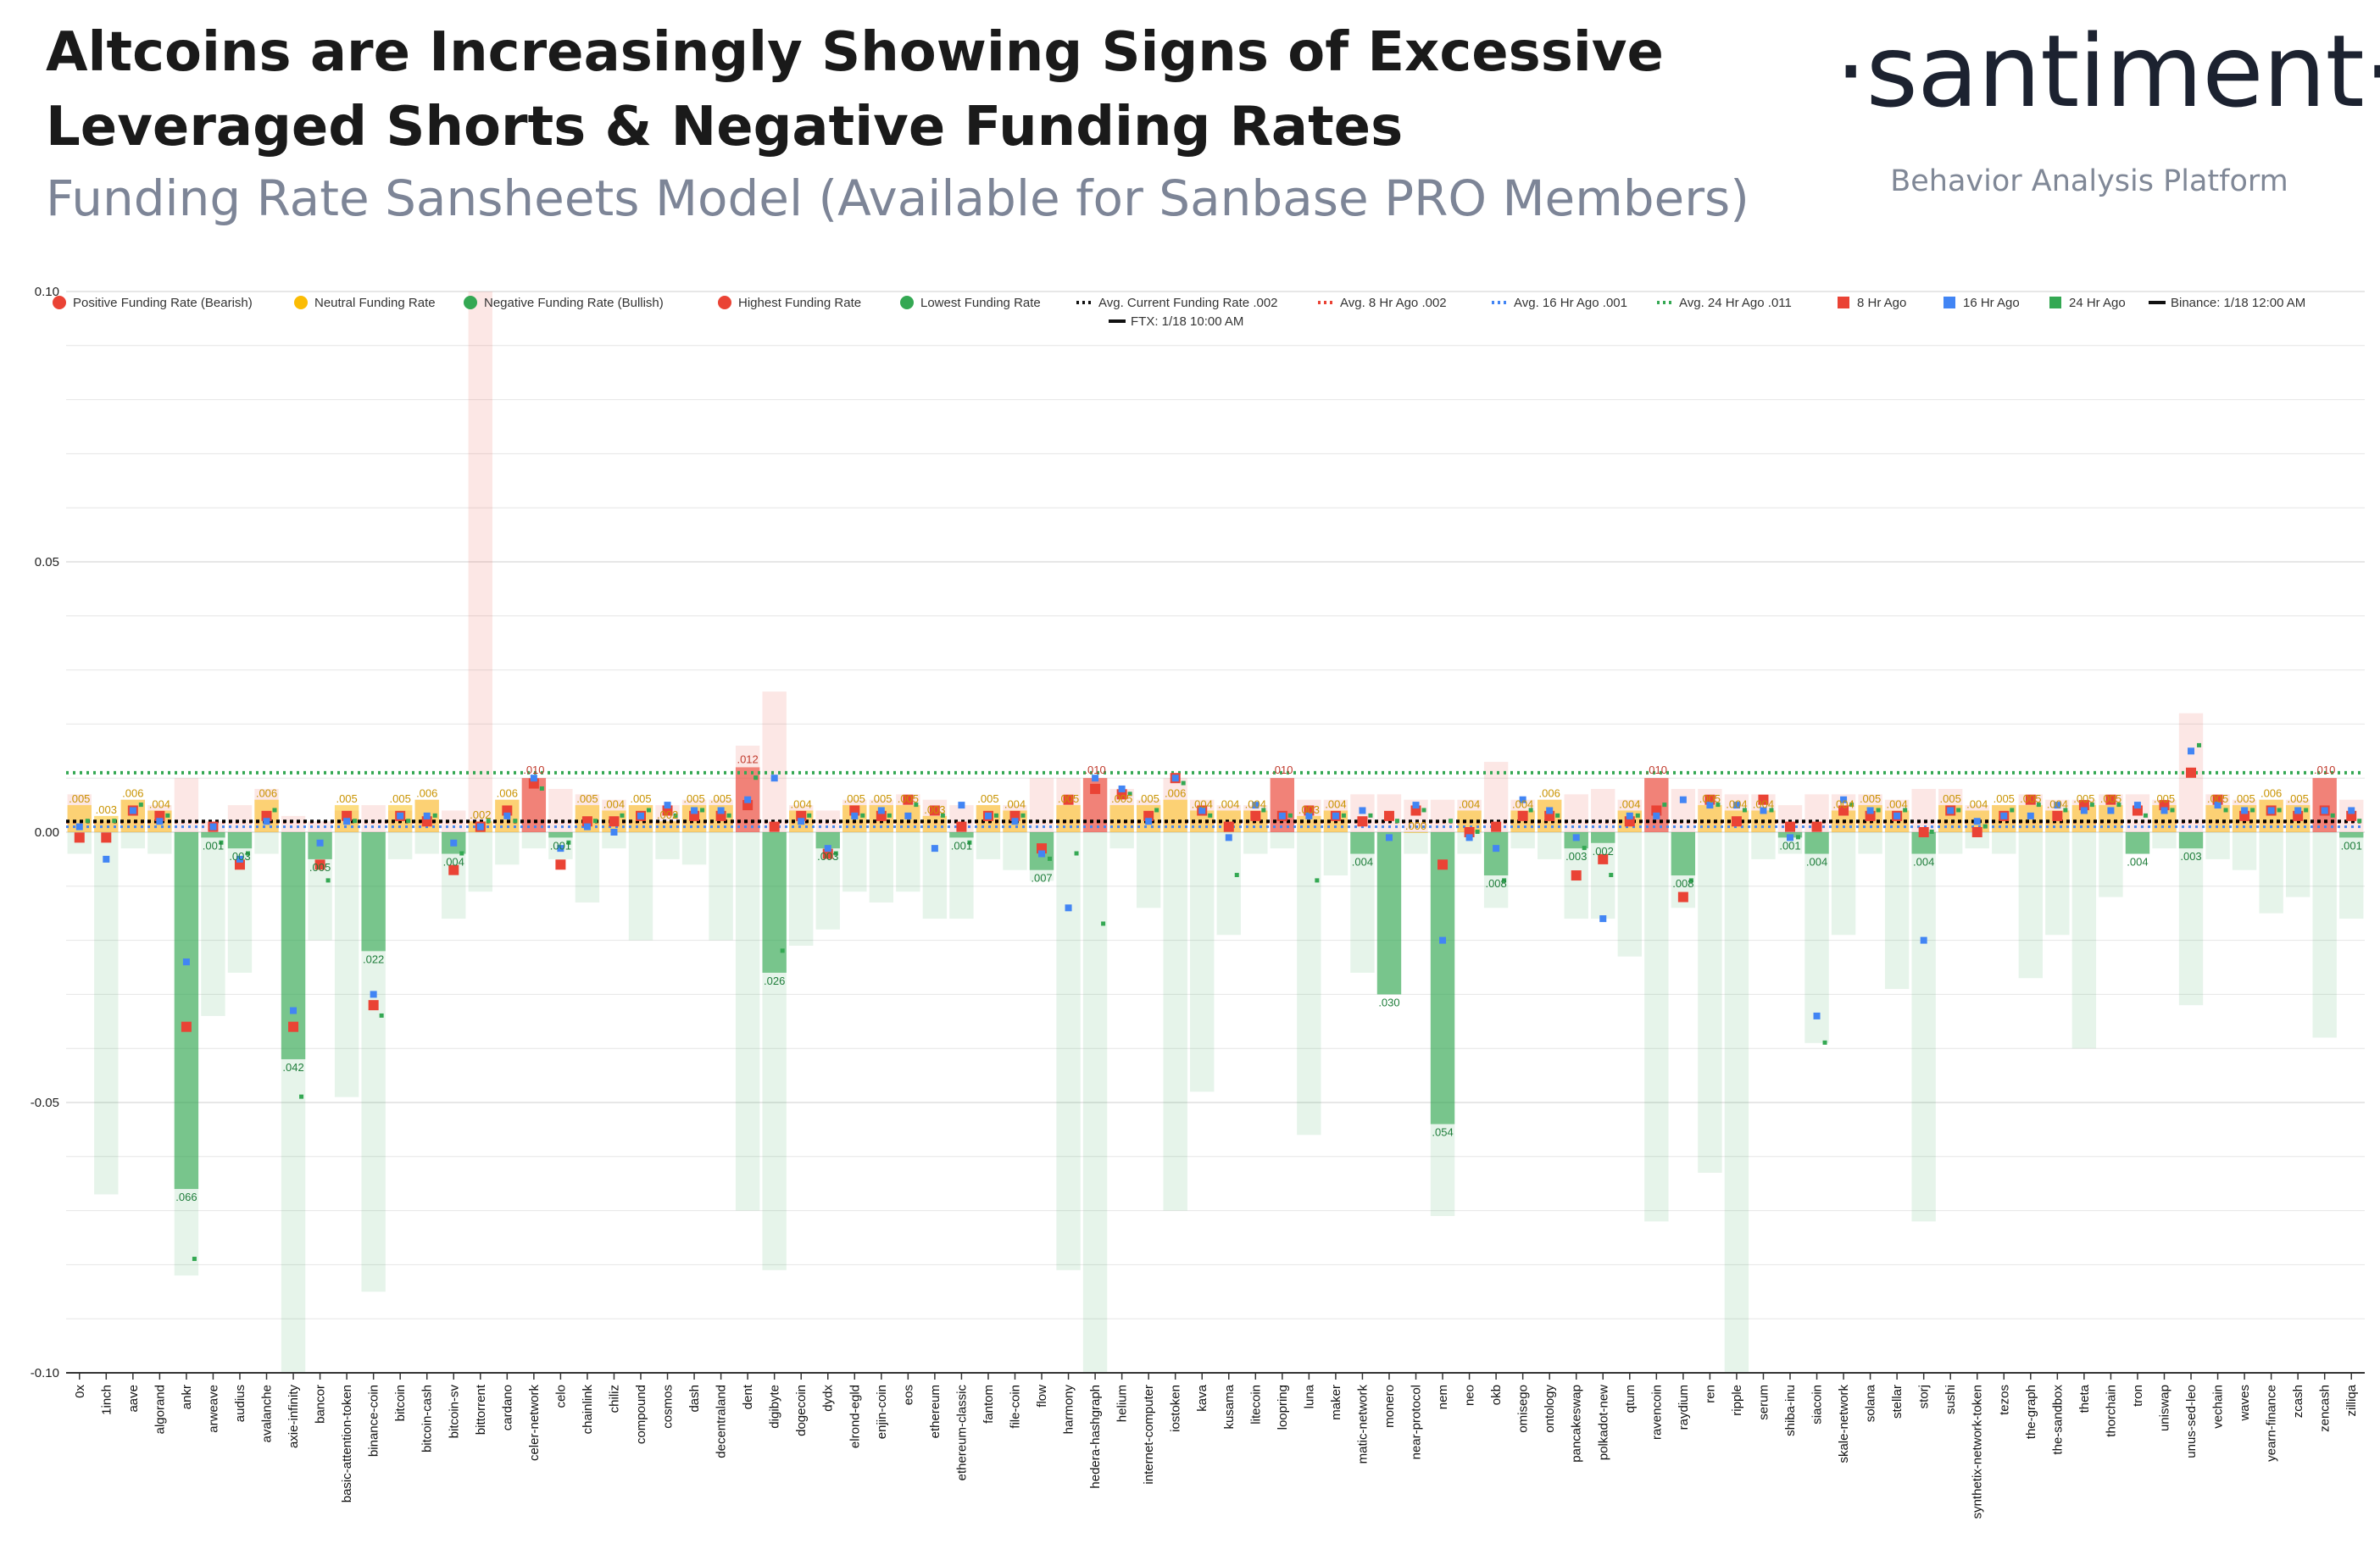  I want to click on category-label: bitcoin-cash, so click(428, 1418).